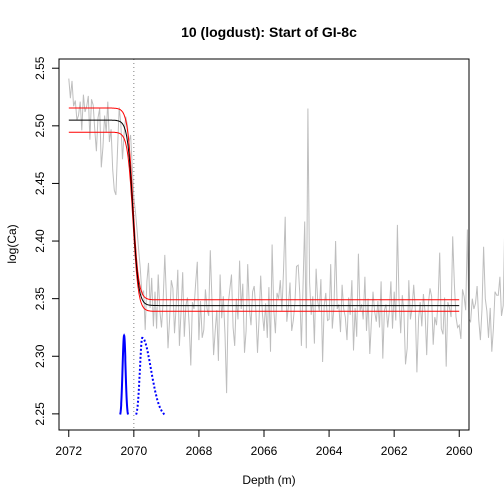 This screenshot has width=504, height=504. What do you see at coordinates (68, 451) in the screenshot?
I see `x-tick-label: 2072` at bounding box center [68, 451].